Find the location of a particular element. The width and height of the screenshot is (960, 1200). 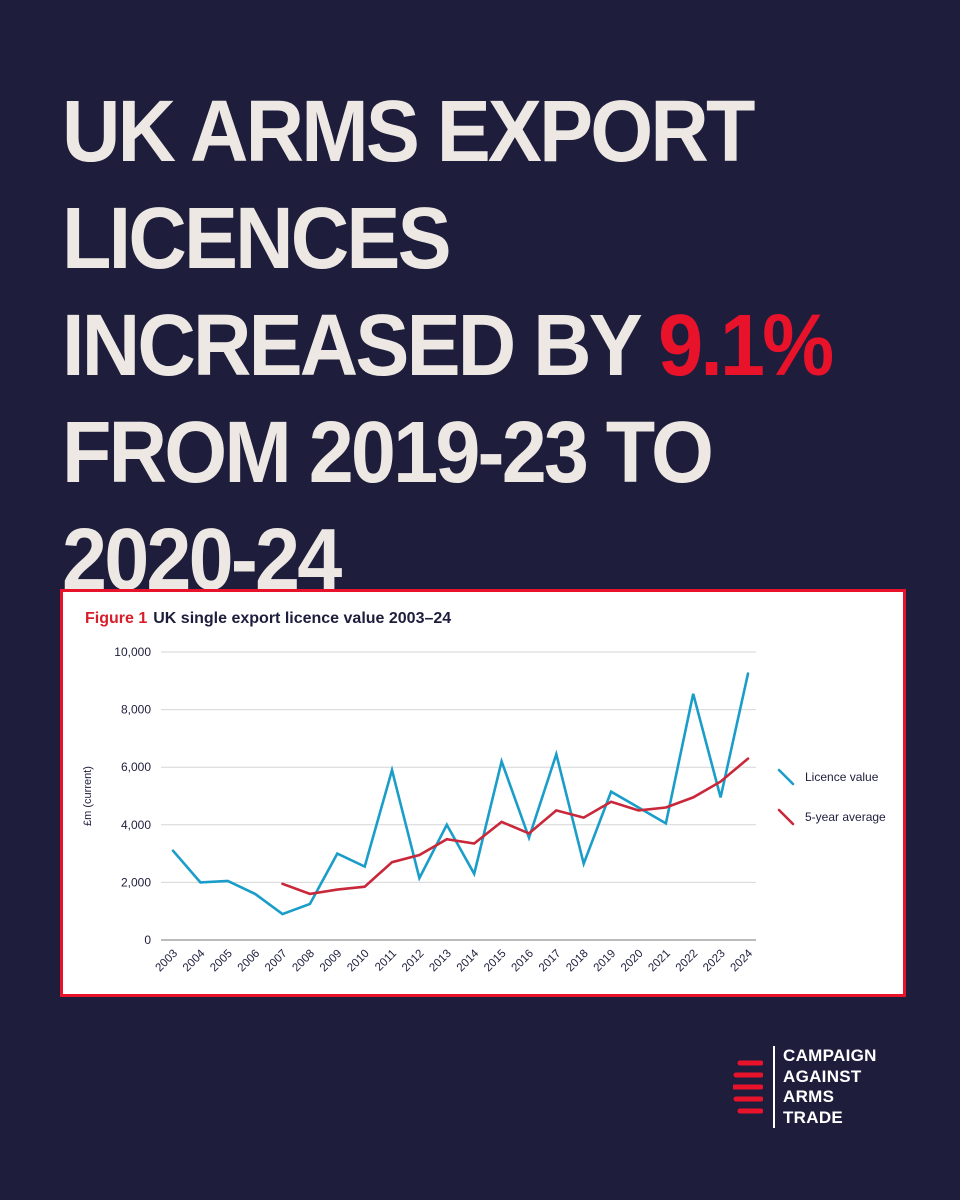

figure-title-text: UK single export licence value 2003–24 is located at coordinates (302, 618).